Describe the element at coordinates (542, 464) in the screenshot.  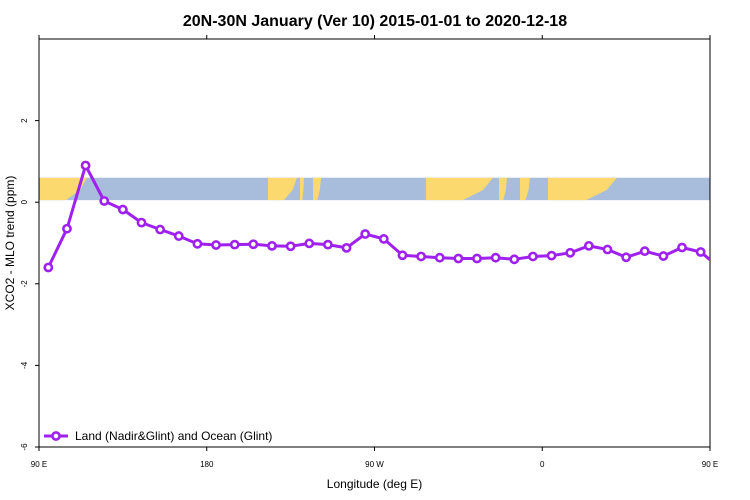
I see `x-tick-label: 0` at that location.